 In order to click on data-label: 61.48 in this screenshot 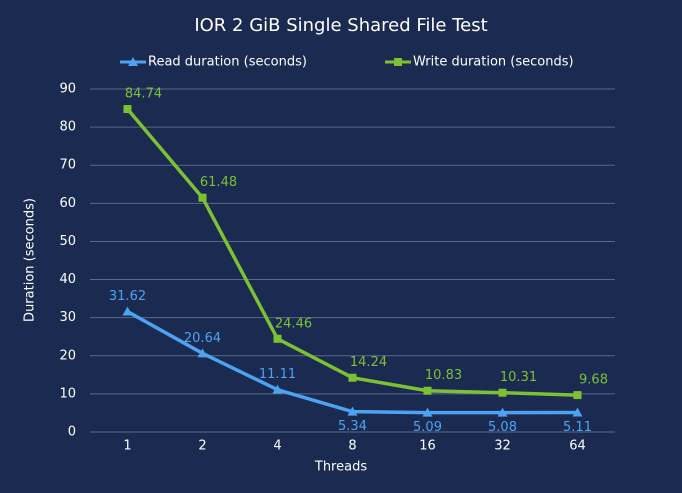, I will do `click(218, 182)`.